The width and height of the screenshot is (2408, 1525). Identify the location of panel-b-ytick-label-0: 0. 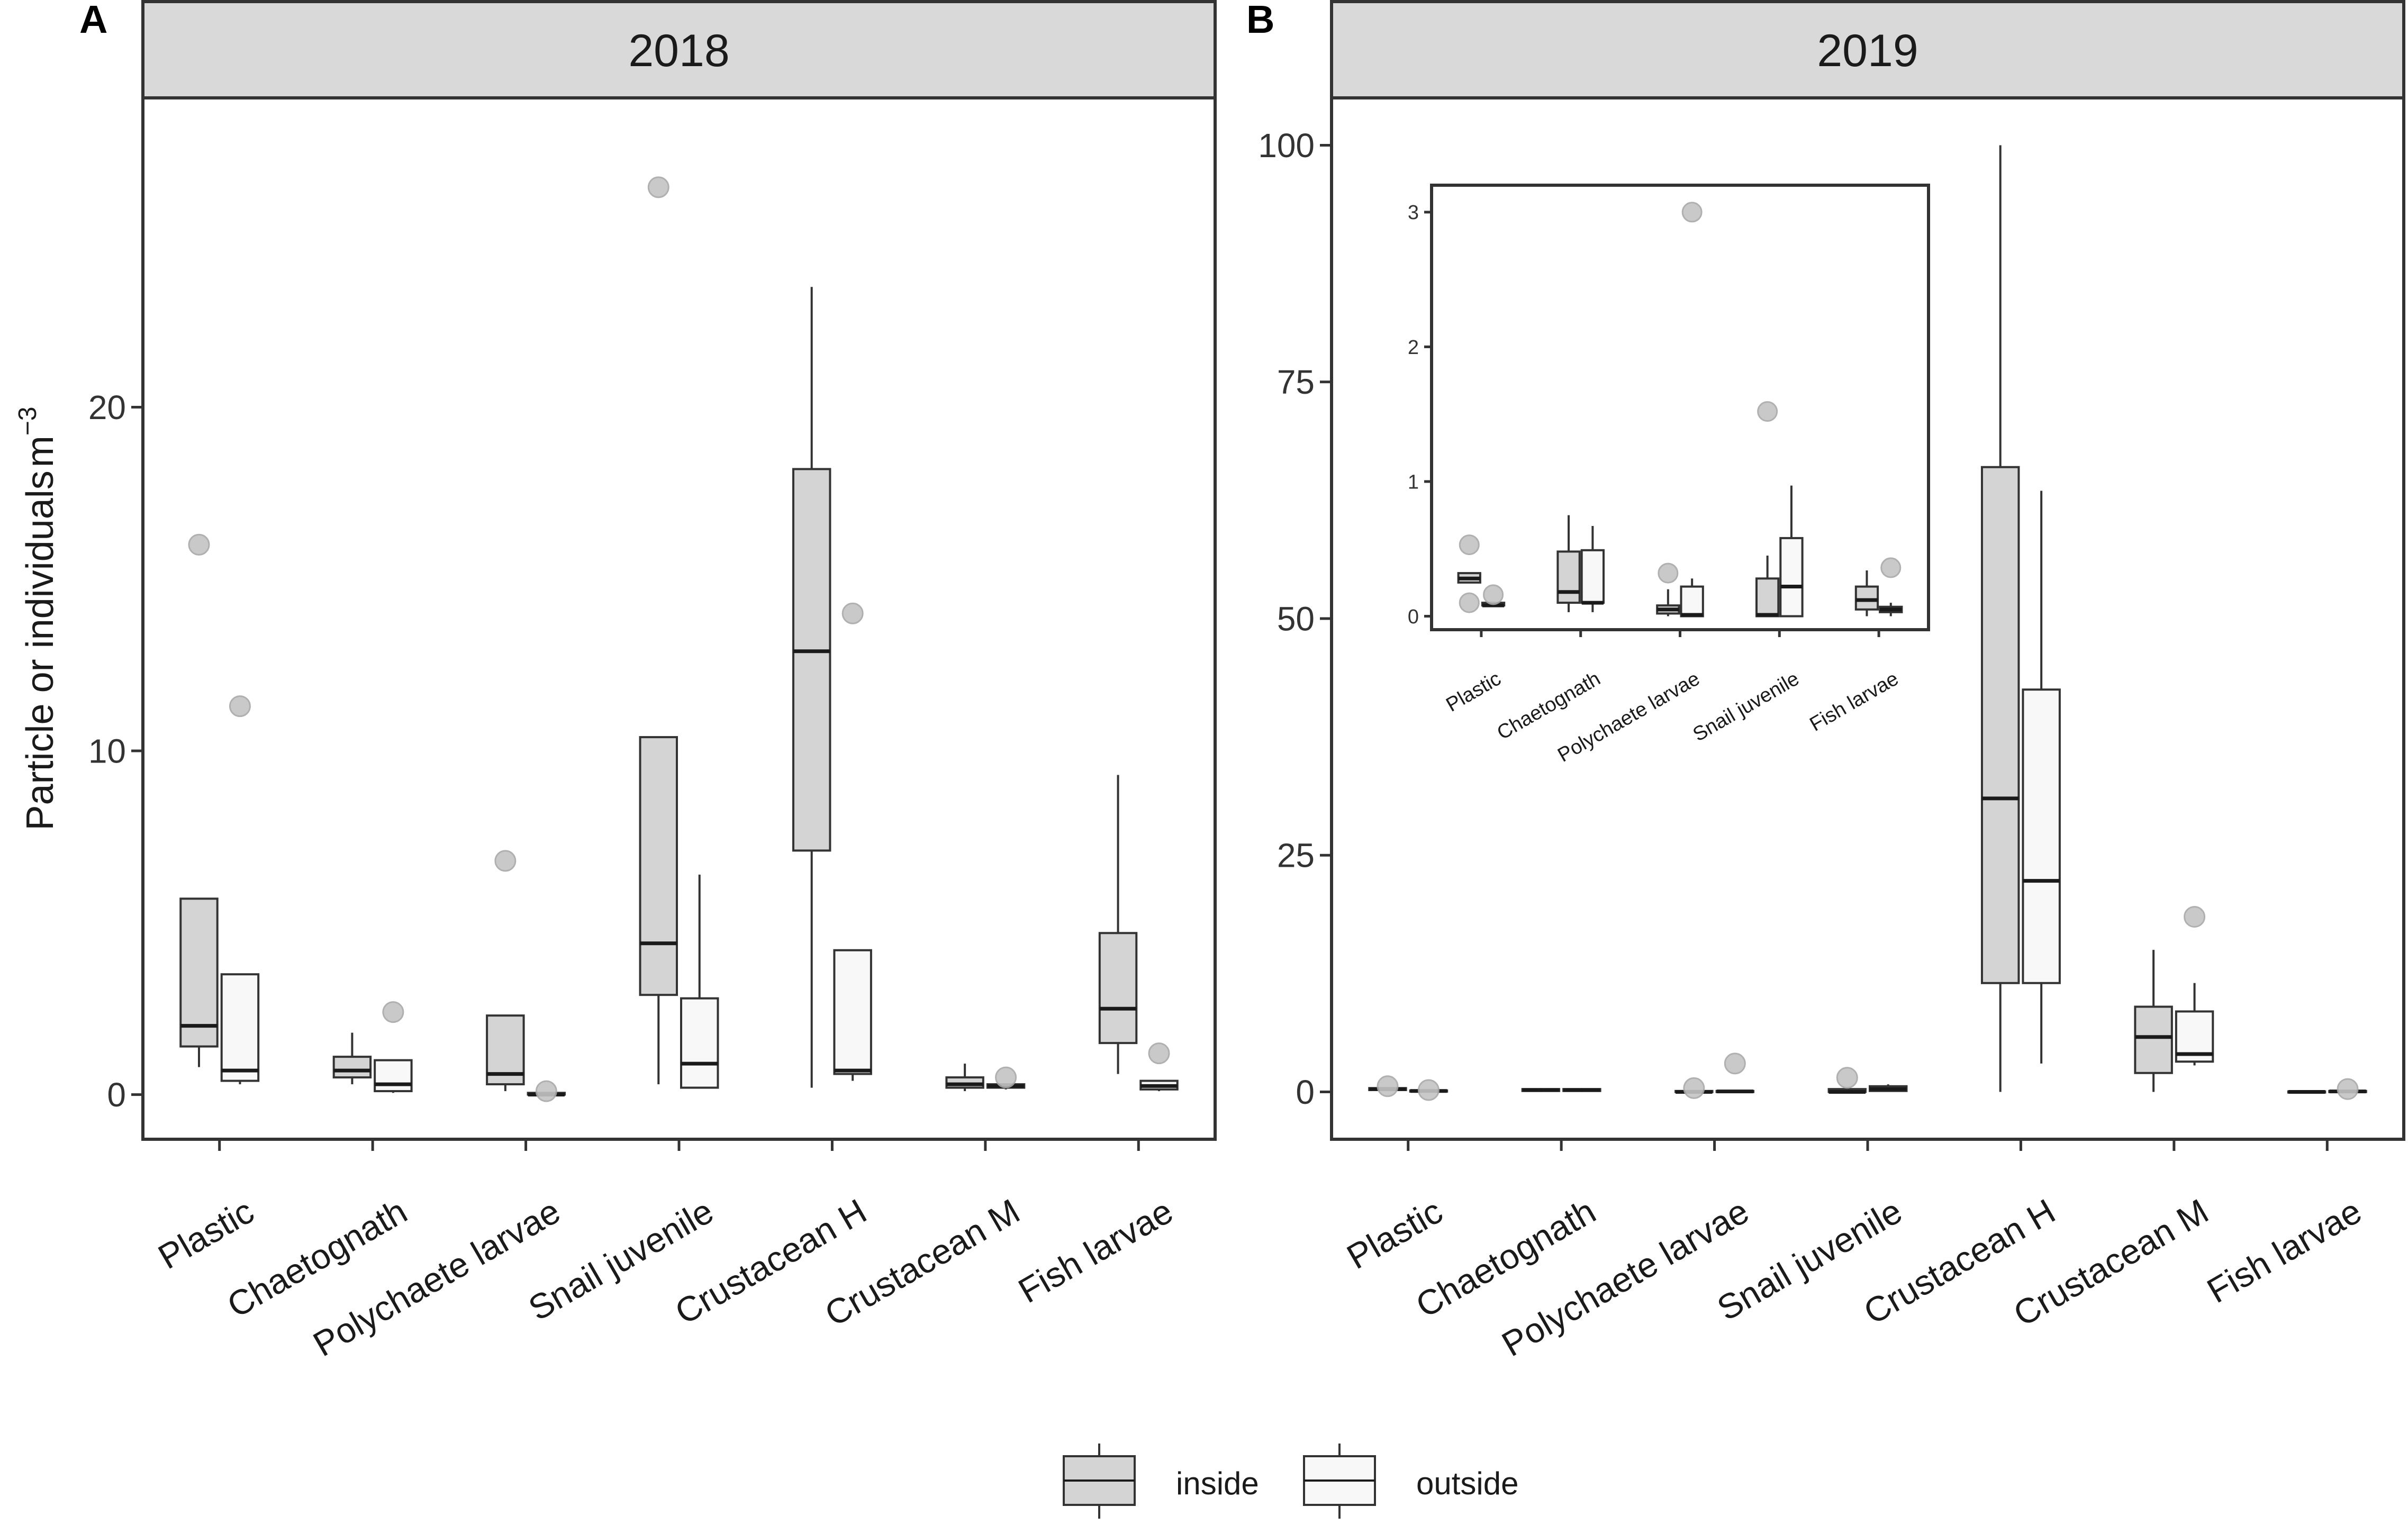
(1306, 1092).